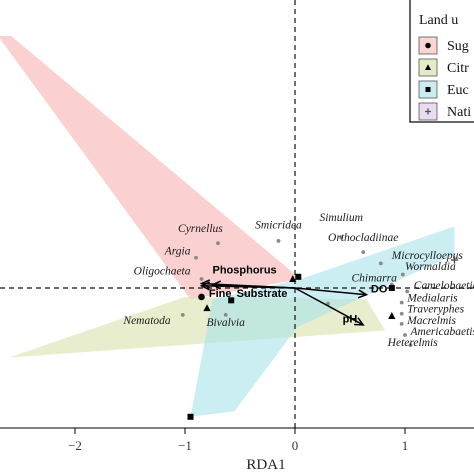 The width and height of the screenshot is (474, 474). Describe the element at coordinates (363, 238) in the screenshot. I see `species-label: Orthocladiinae` at that location.